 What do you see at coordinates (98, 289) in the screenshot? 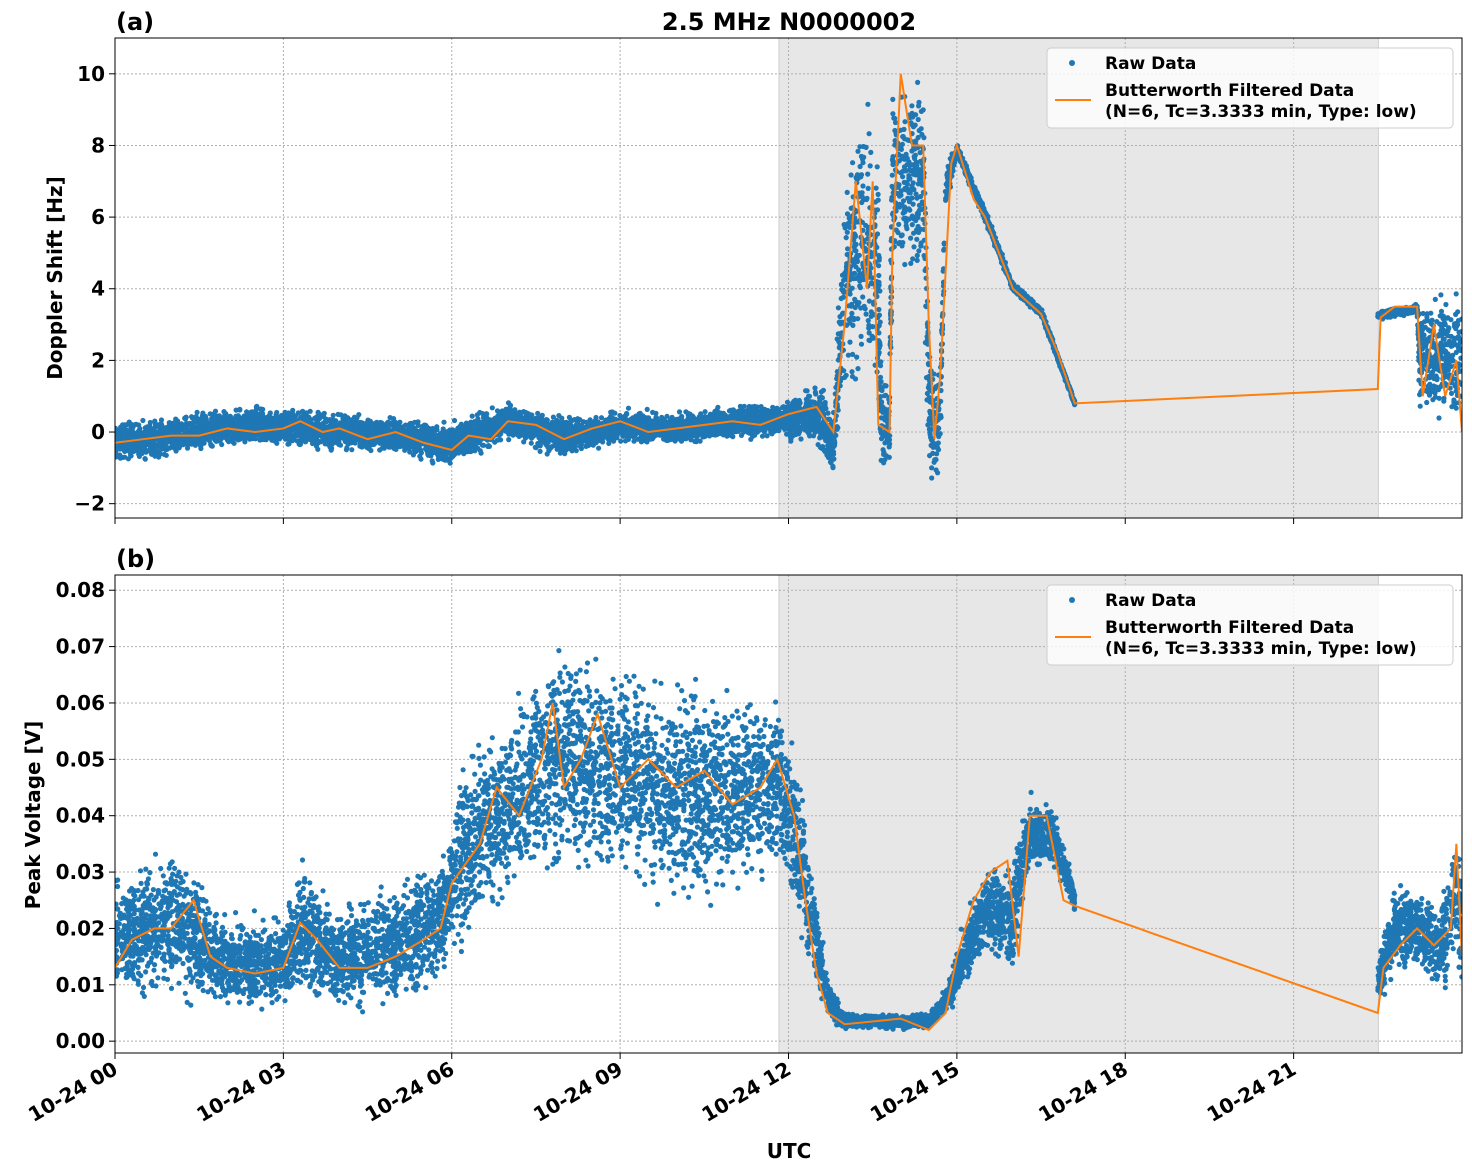
I see `y-tick-label: 4` at bounding box center [98, 289].